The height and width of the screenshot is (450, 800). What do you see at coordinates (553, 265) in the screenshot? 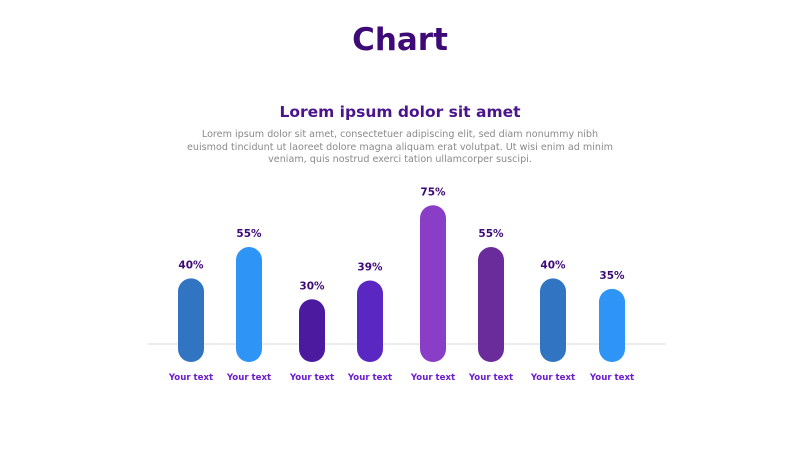
I see `bar-value-label-7: 40%` at bounding box center [553, 265].